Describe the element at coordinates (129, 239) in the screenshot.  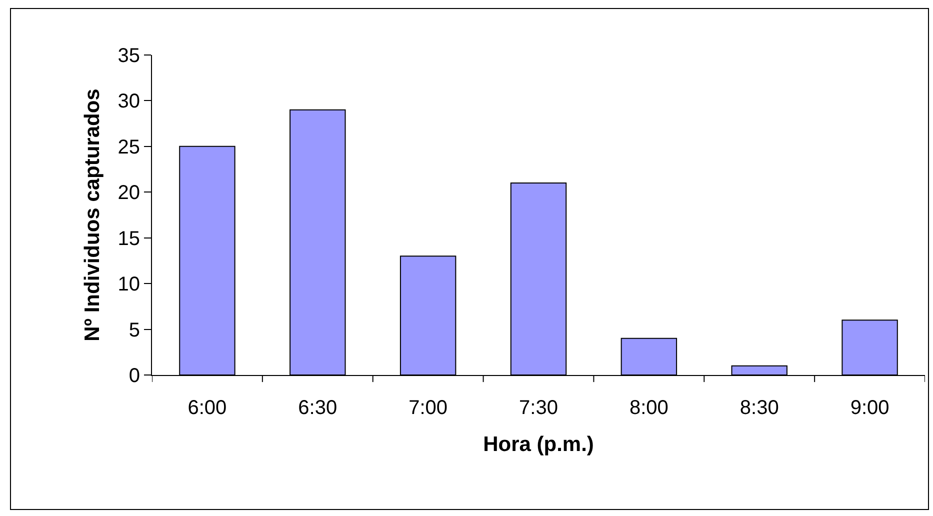
I see `y-tick-label: 15` at that location.